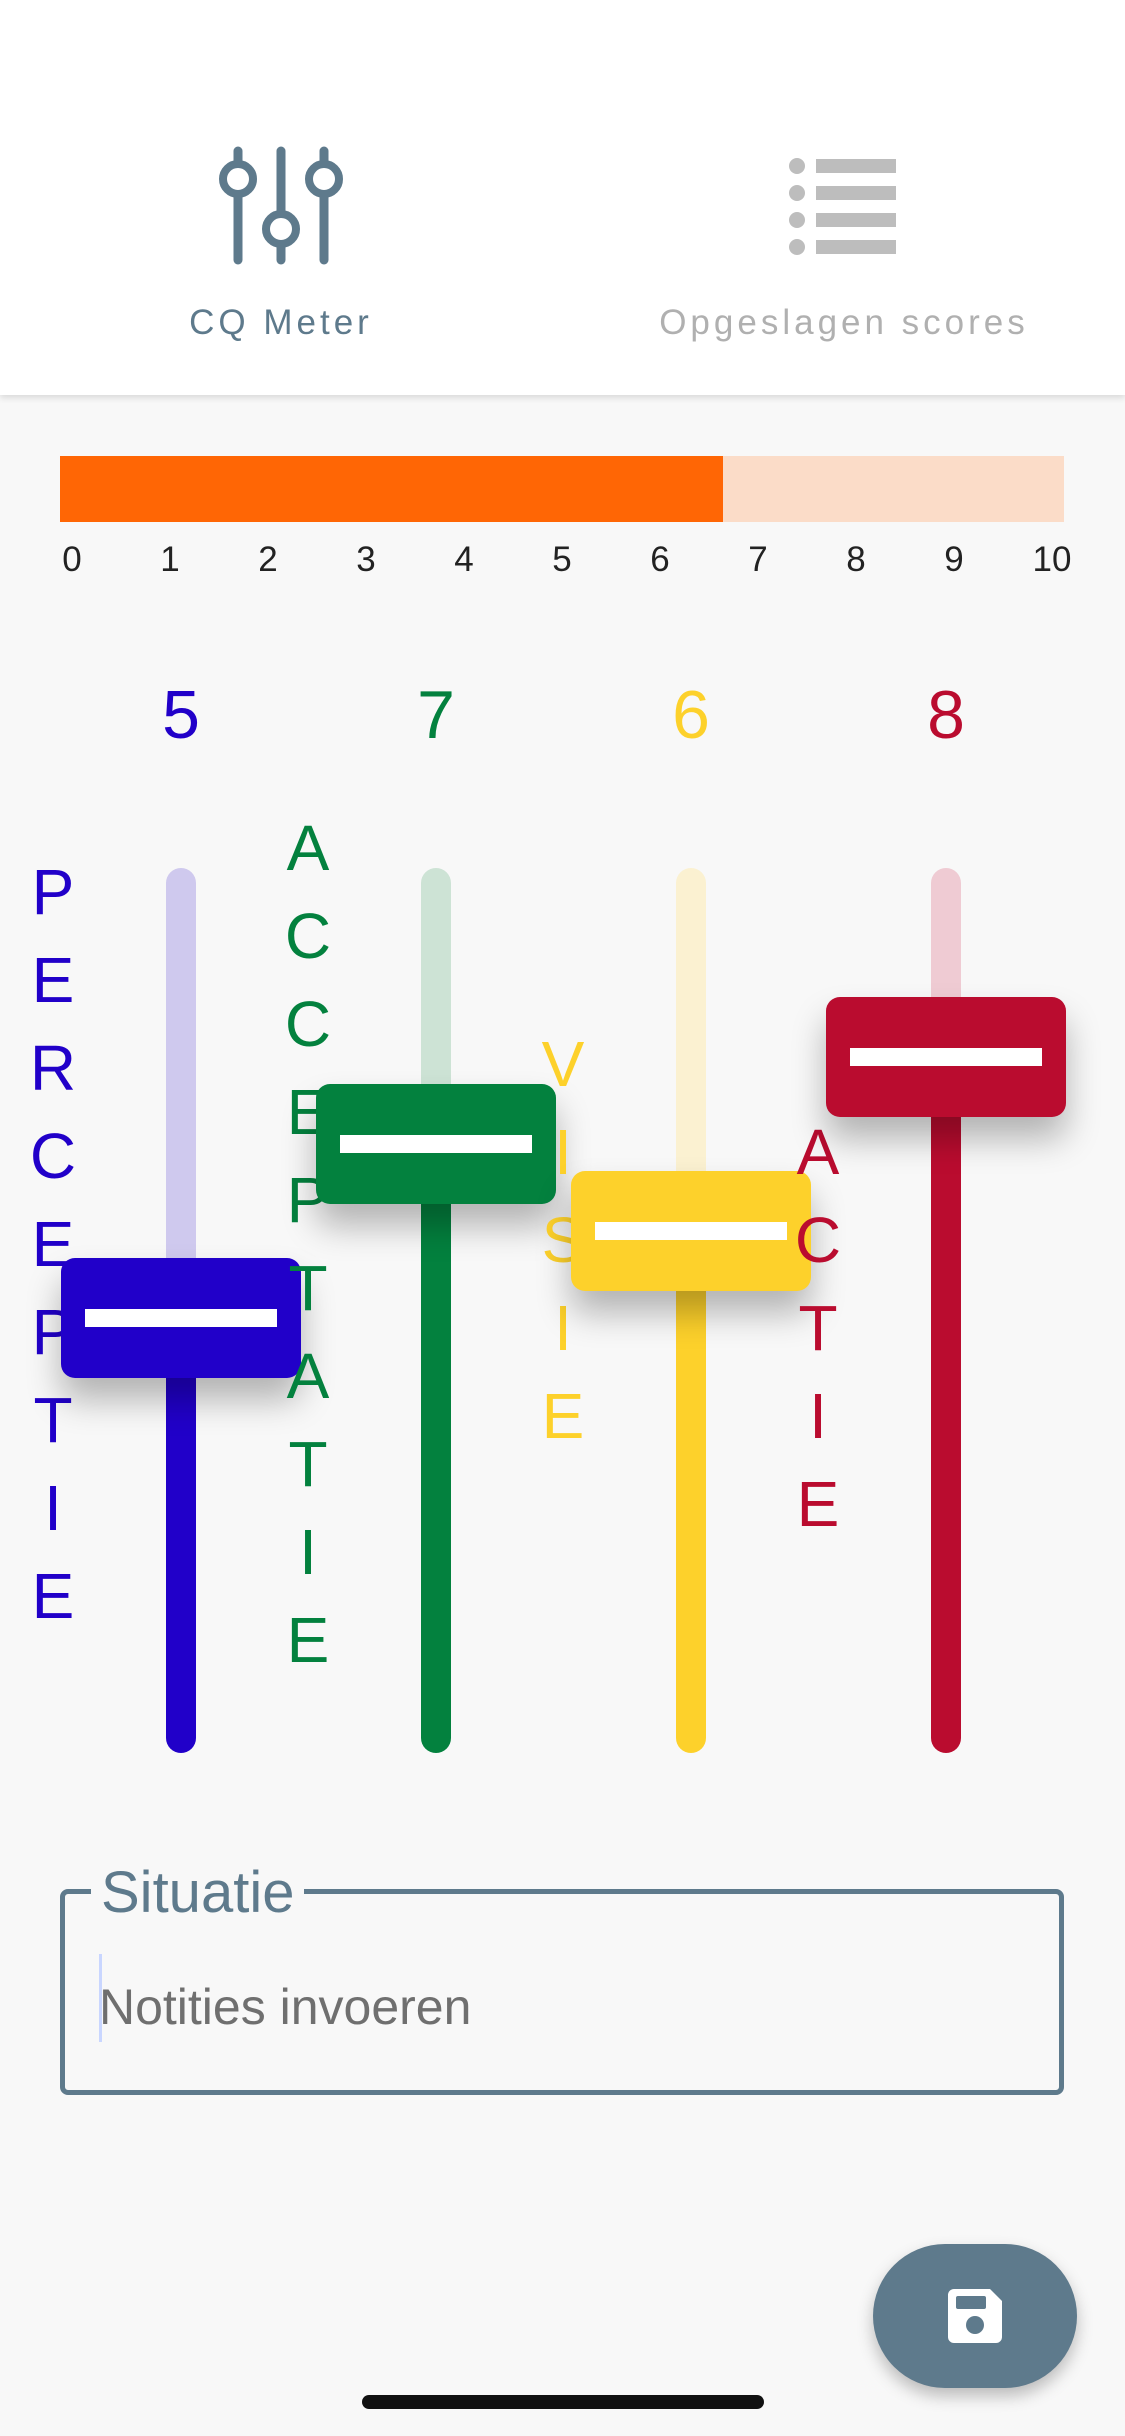  Describe the element at coordinates (563, 1064) in the screenshot. I see `slider-label-letter: V` at that location.